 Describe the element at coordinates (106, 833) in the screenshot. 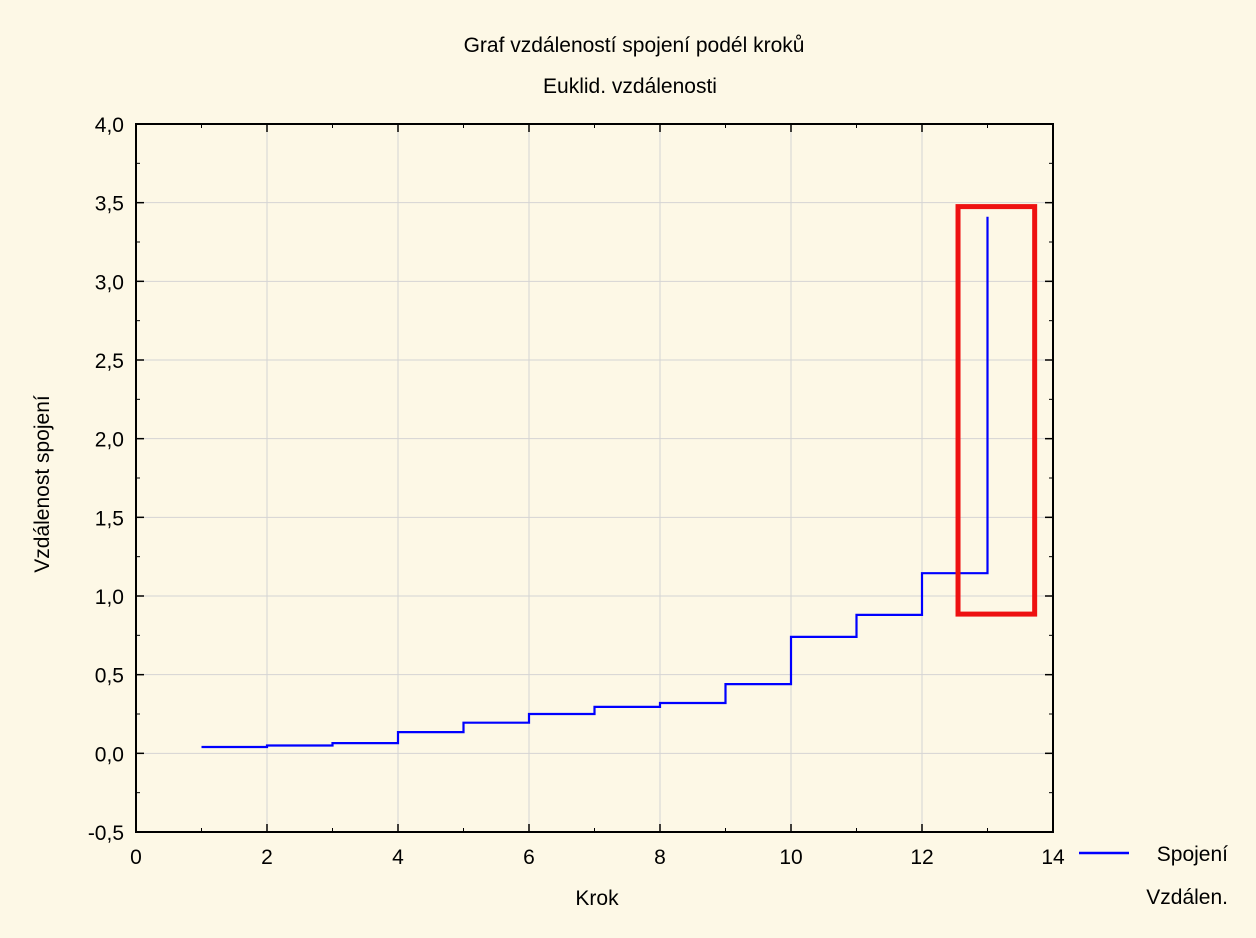

I see `y-tick-label: -0,5` at that location.